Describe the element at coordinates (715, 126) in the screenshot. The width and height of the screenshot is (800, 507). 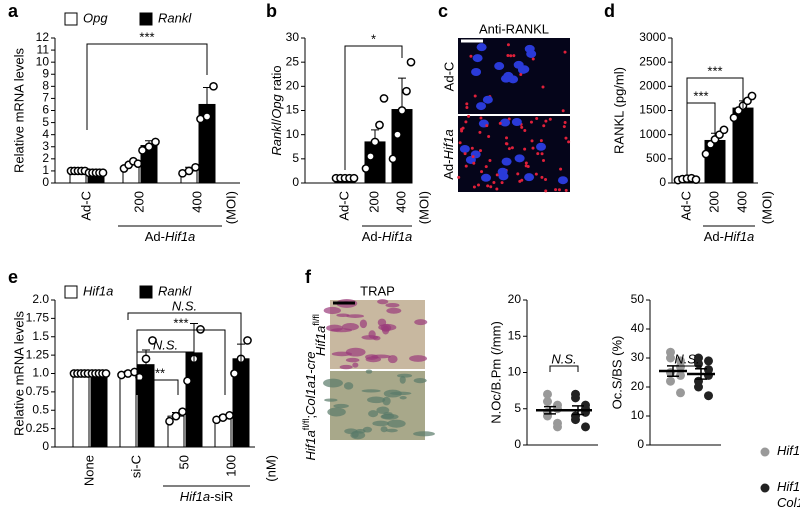
I see `significance-bracket` at that location.